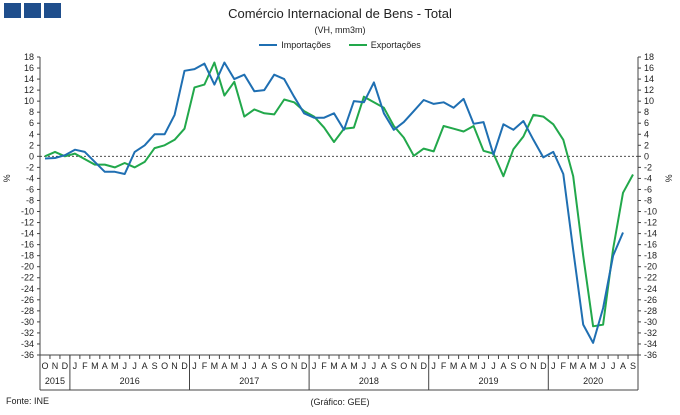 The image size is (680, 415). Describe the element at coordinates (650, 278) in the screenshot. I see `y-tick-label-right: -22` at that location.